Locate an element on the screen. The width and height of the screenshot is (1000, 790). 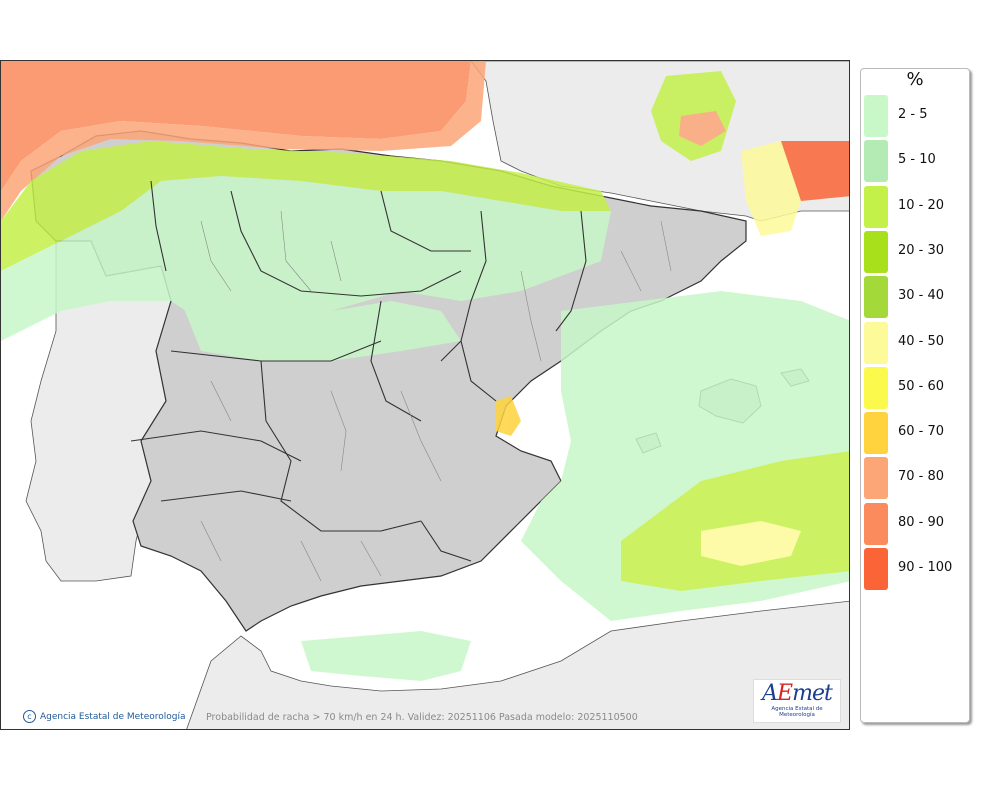
legend-label: 20 - 30 is located at coordinates (921, 250).